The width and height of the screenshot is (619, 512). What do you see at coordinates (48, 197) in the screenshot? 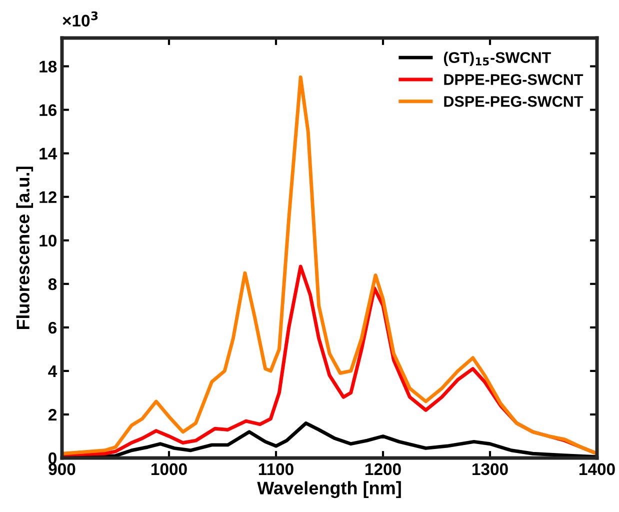
I see `y-tick-label: 12` at bounding box center [48, 197].